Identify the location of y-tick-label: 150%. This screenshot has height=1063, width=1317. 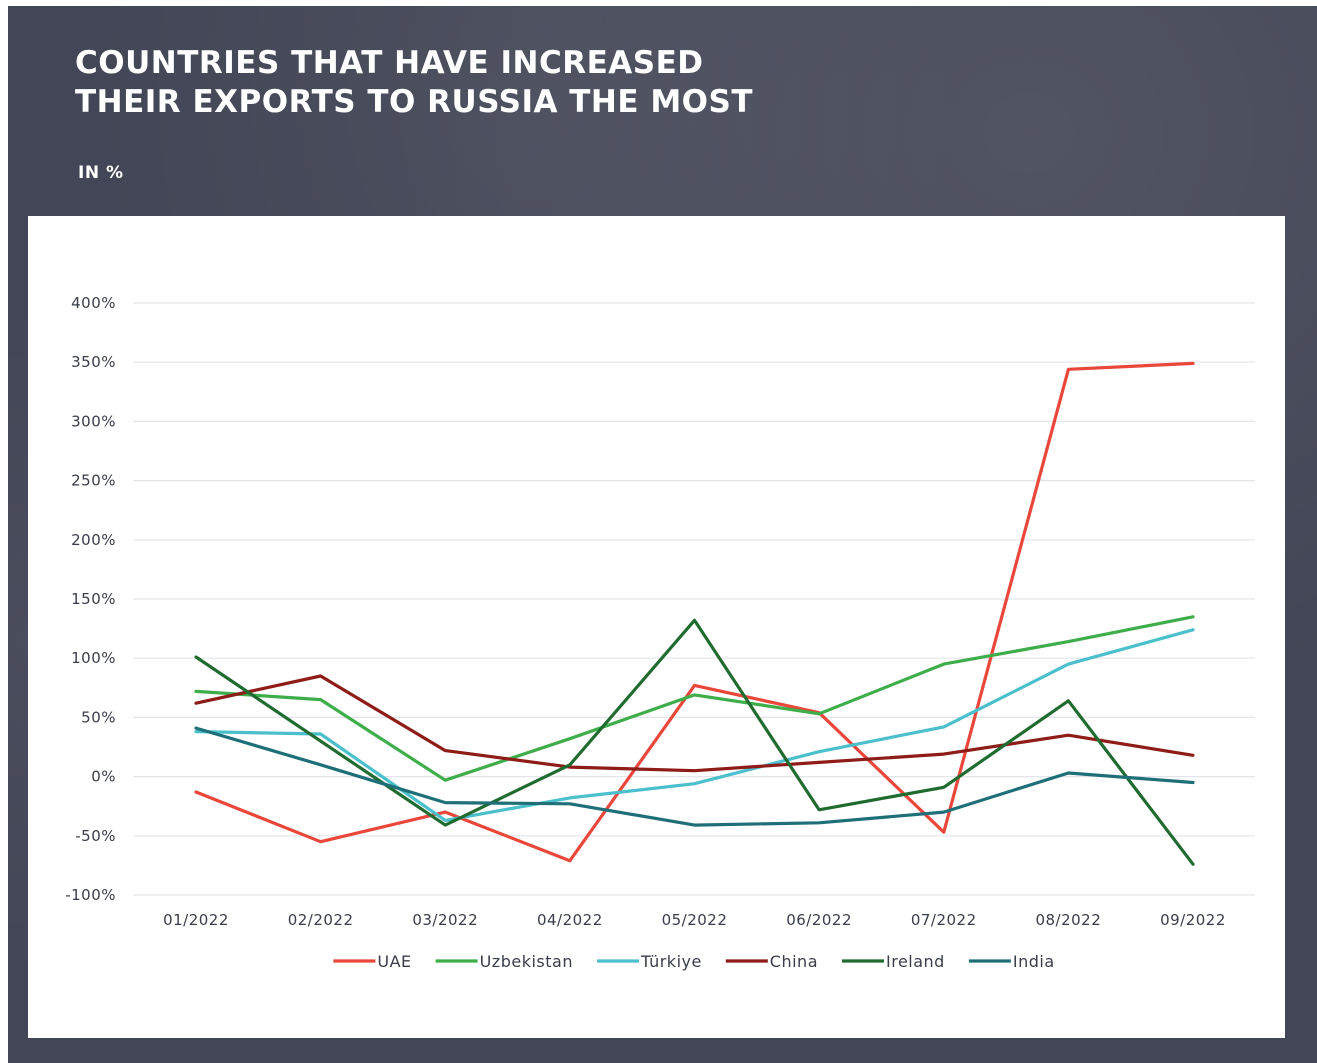
(93, 599).